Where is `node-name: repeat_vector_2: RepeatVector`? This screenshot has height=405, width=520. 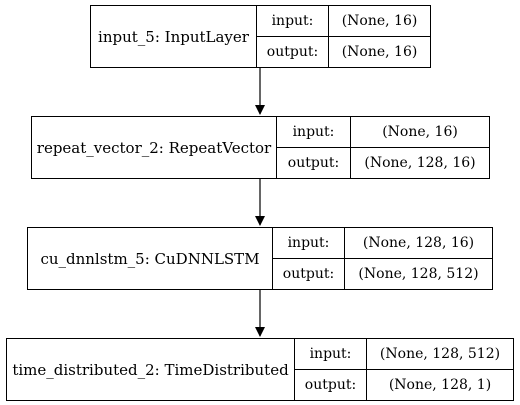 node-name: repeat_vector_2: RepeatVector is located at coordinates (154, 147).